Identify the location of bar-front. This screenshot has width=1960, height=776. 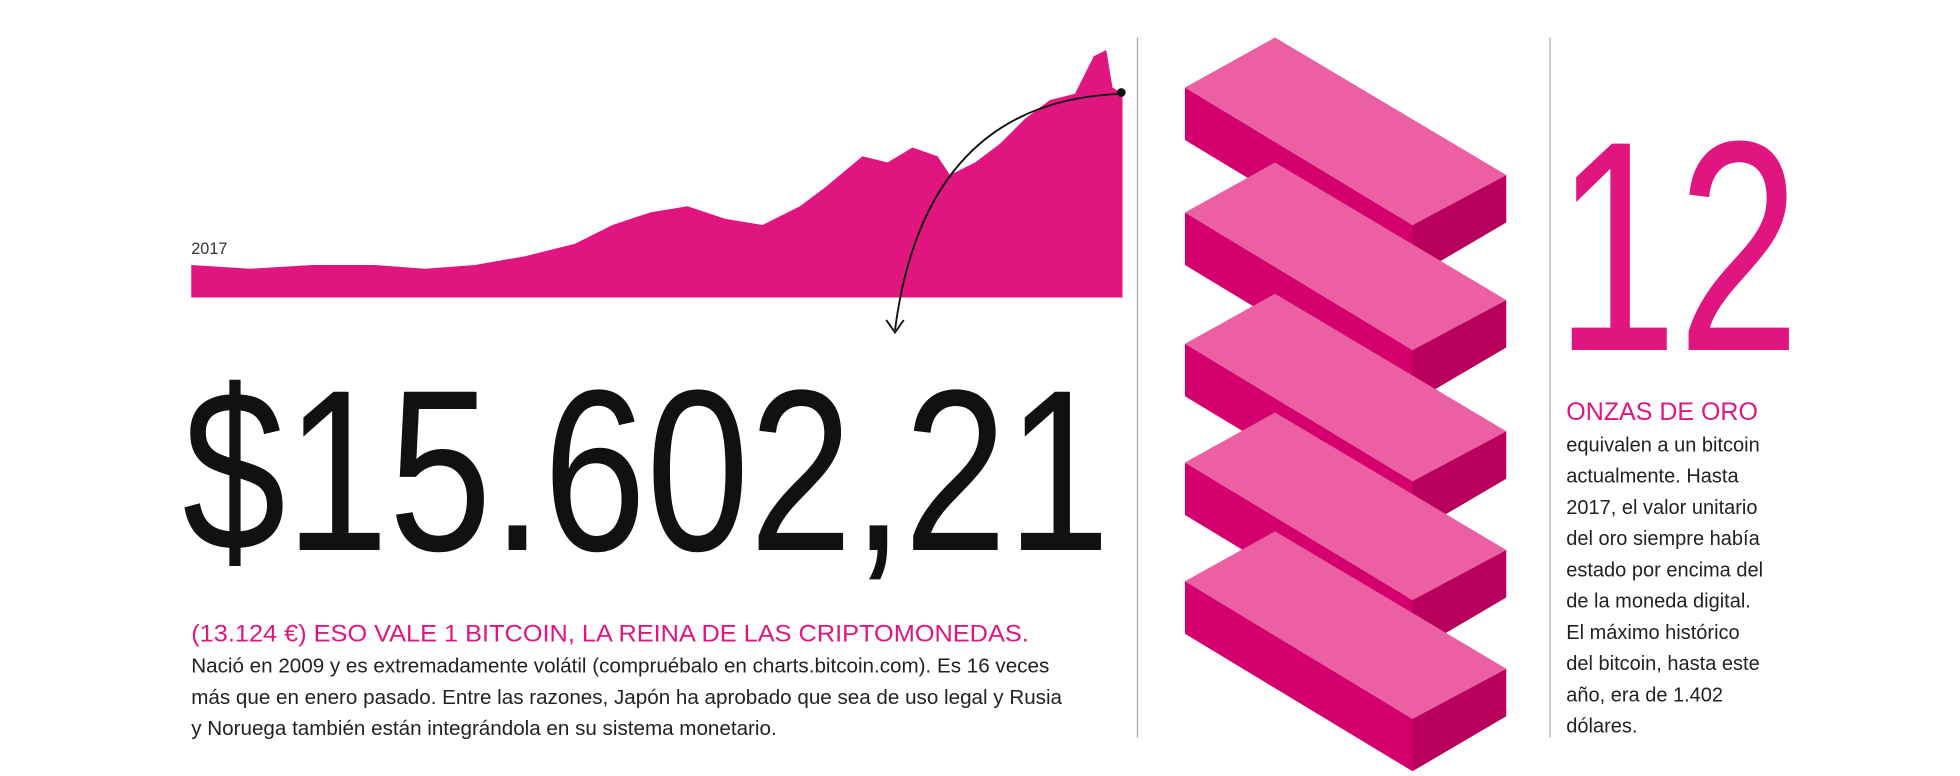
(1299, 676).